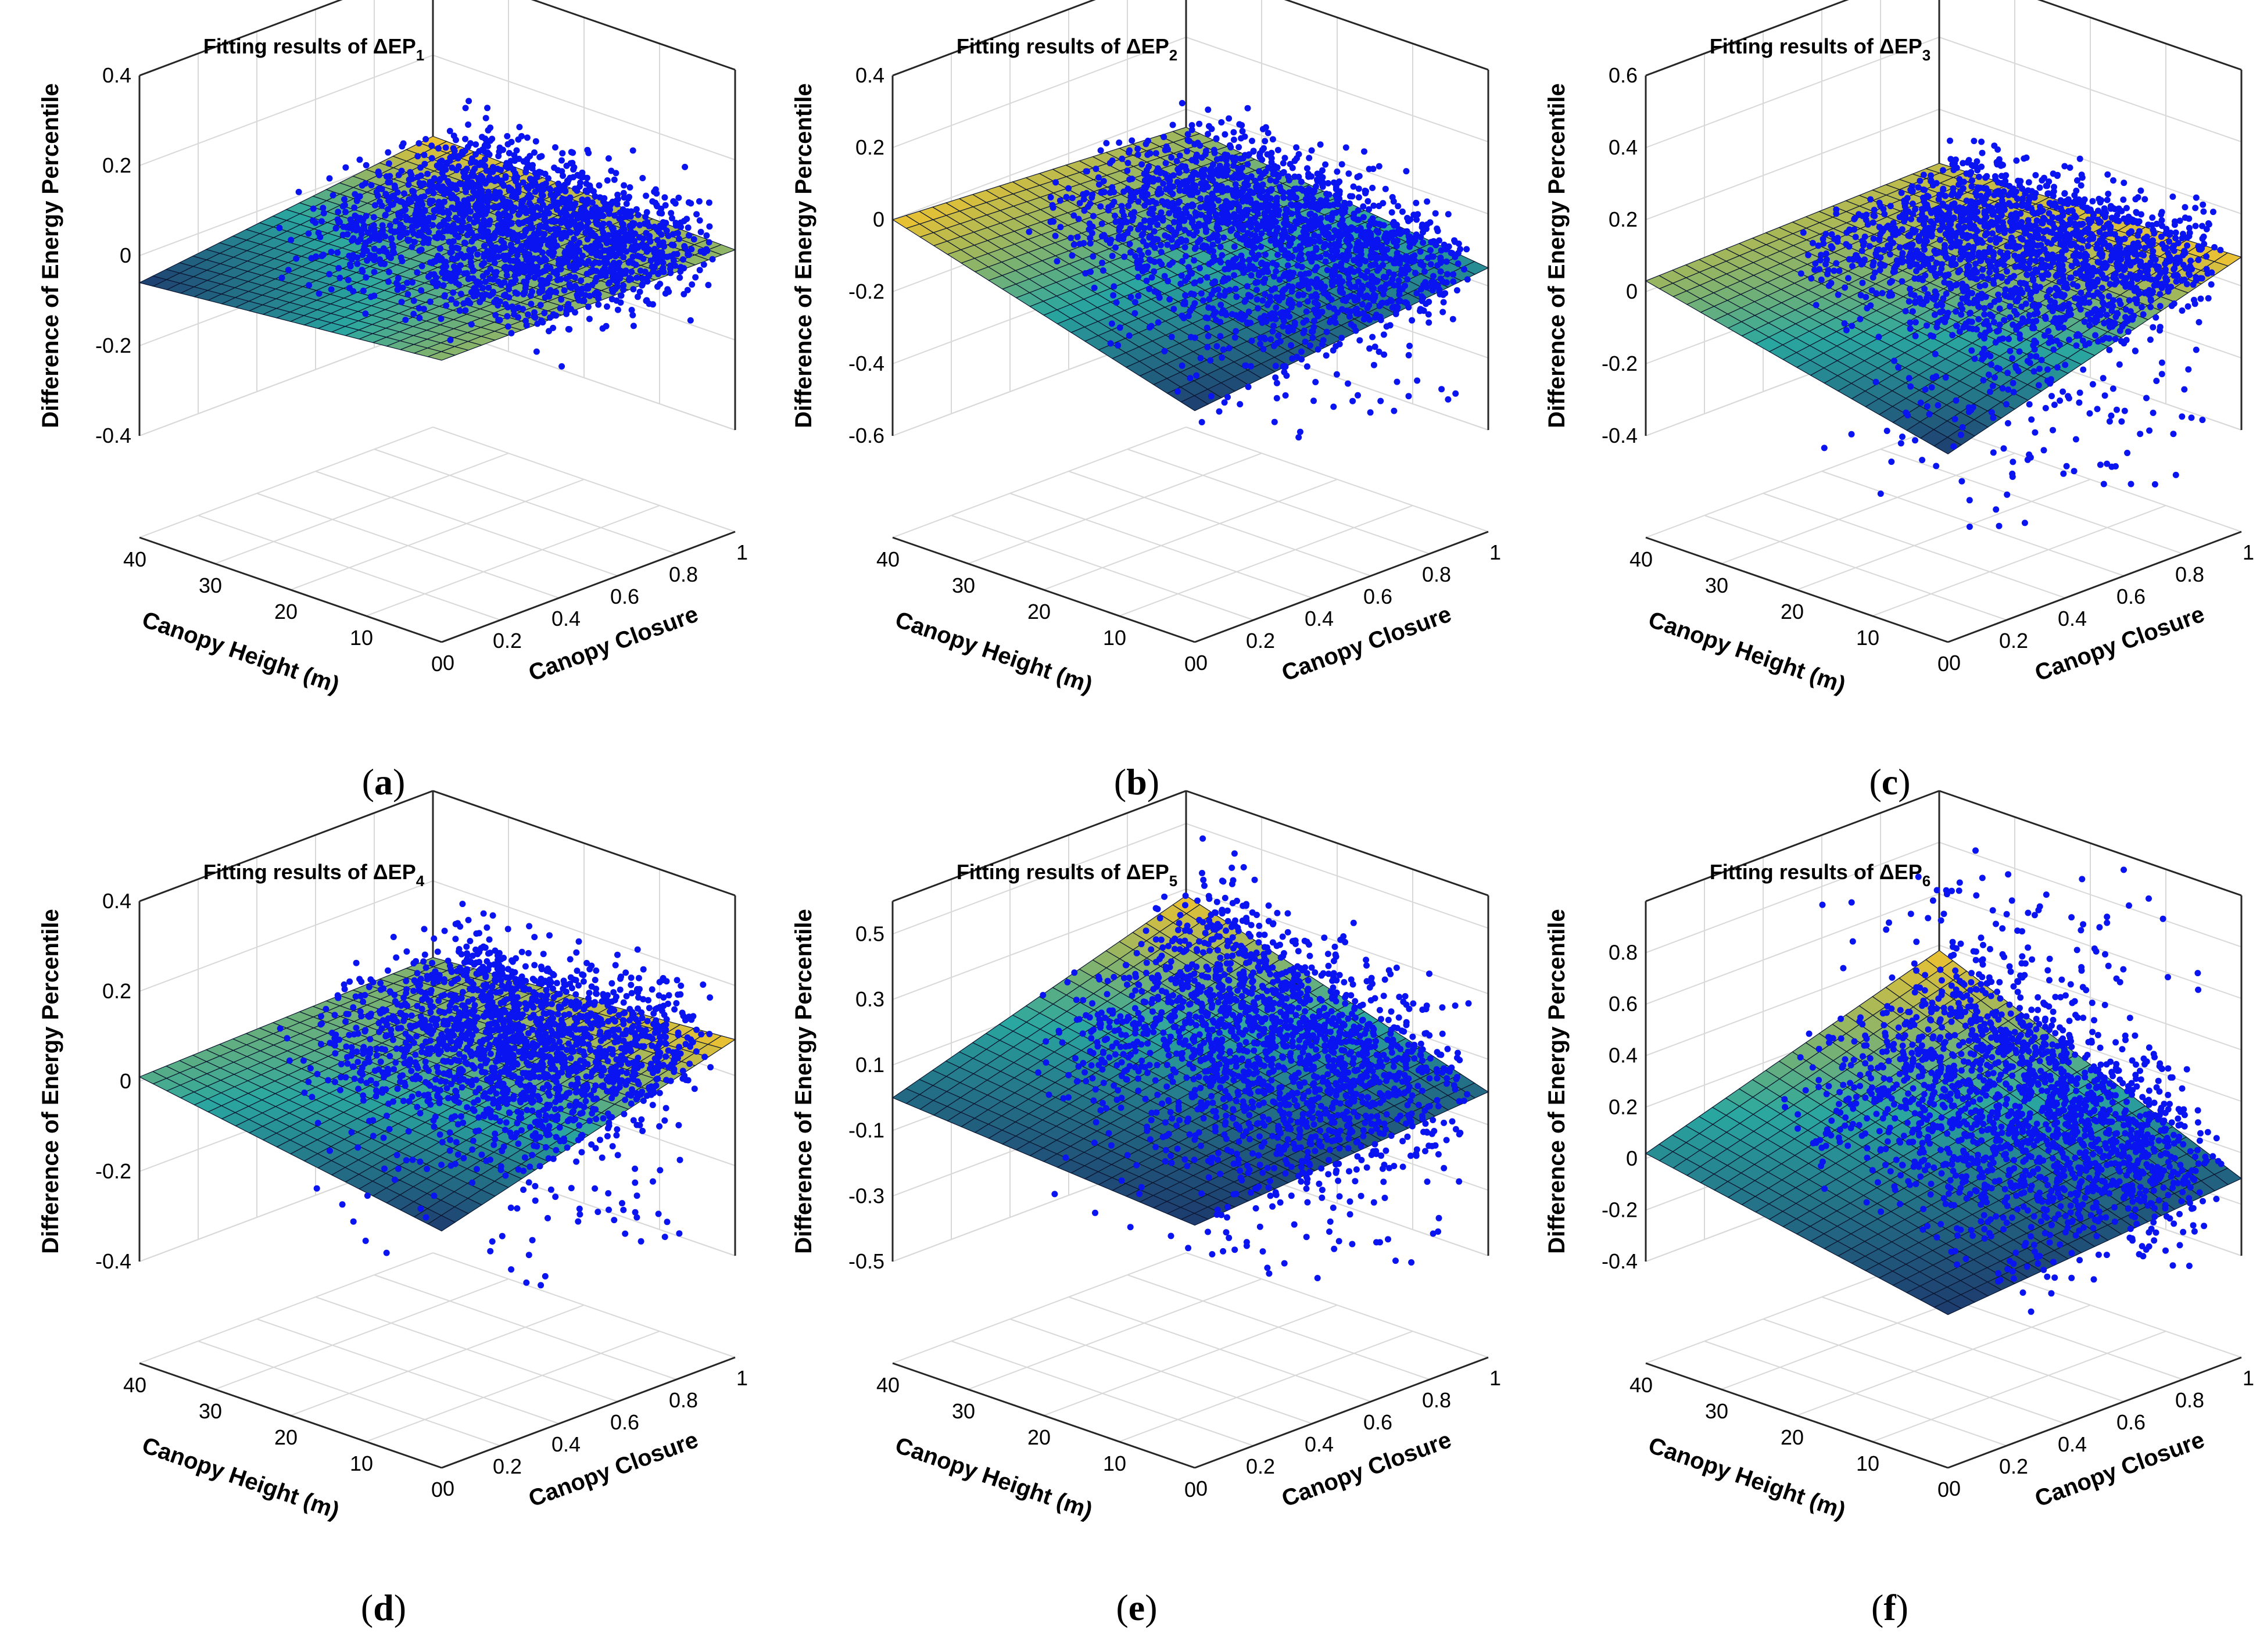  I want to click on x-tick-label: 0.2, so click(1261, 641).